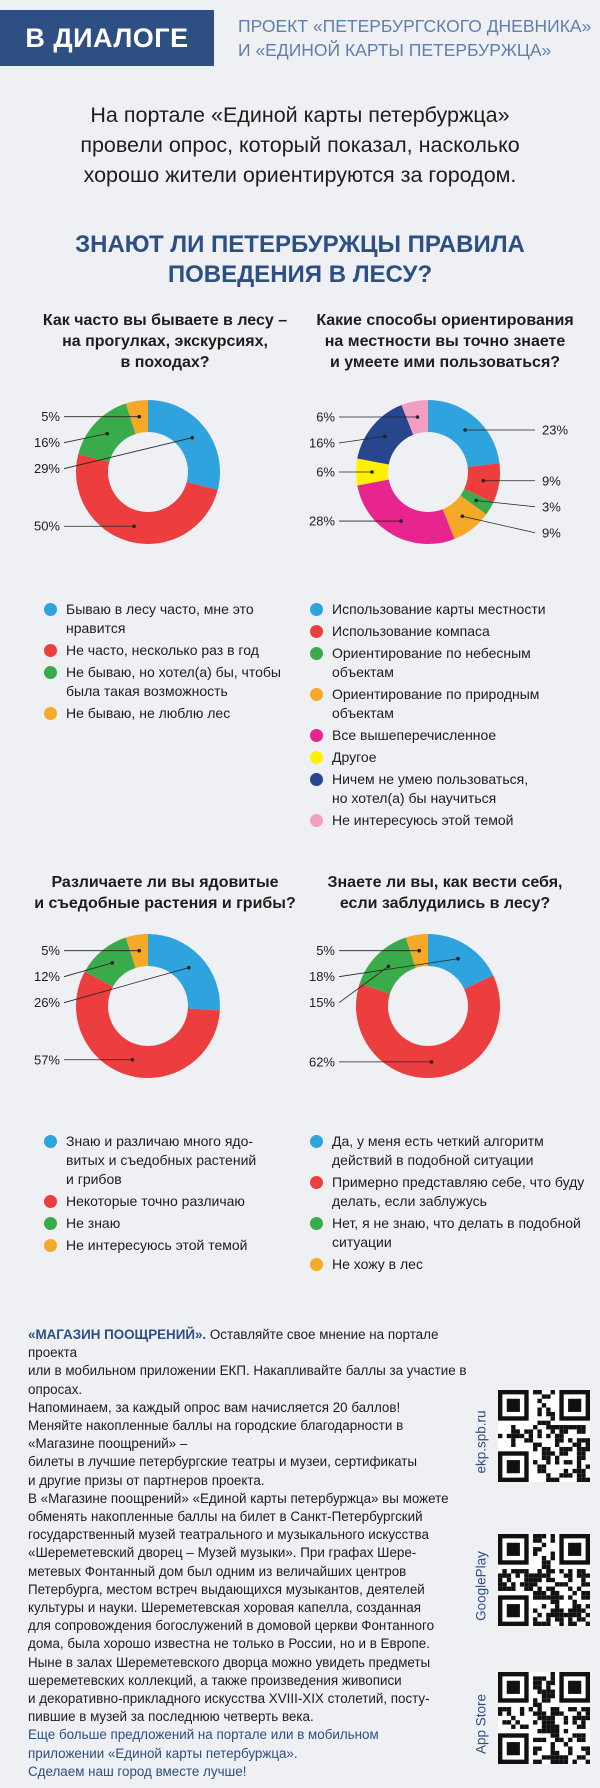  Describe the element at coordinates (322, 1061) in the screenshot. I see `percent-label: 62%` at that location.